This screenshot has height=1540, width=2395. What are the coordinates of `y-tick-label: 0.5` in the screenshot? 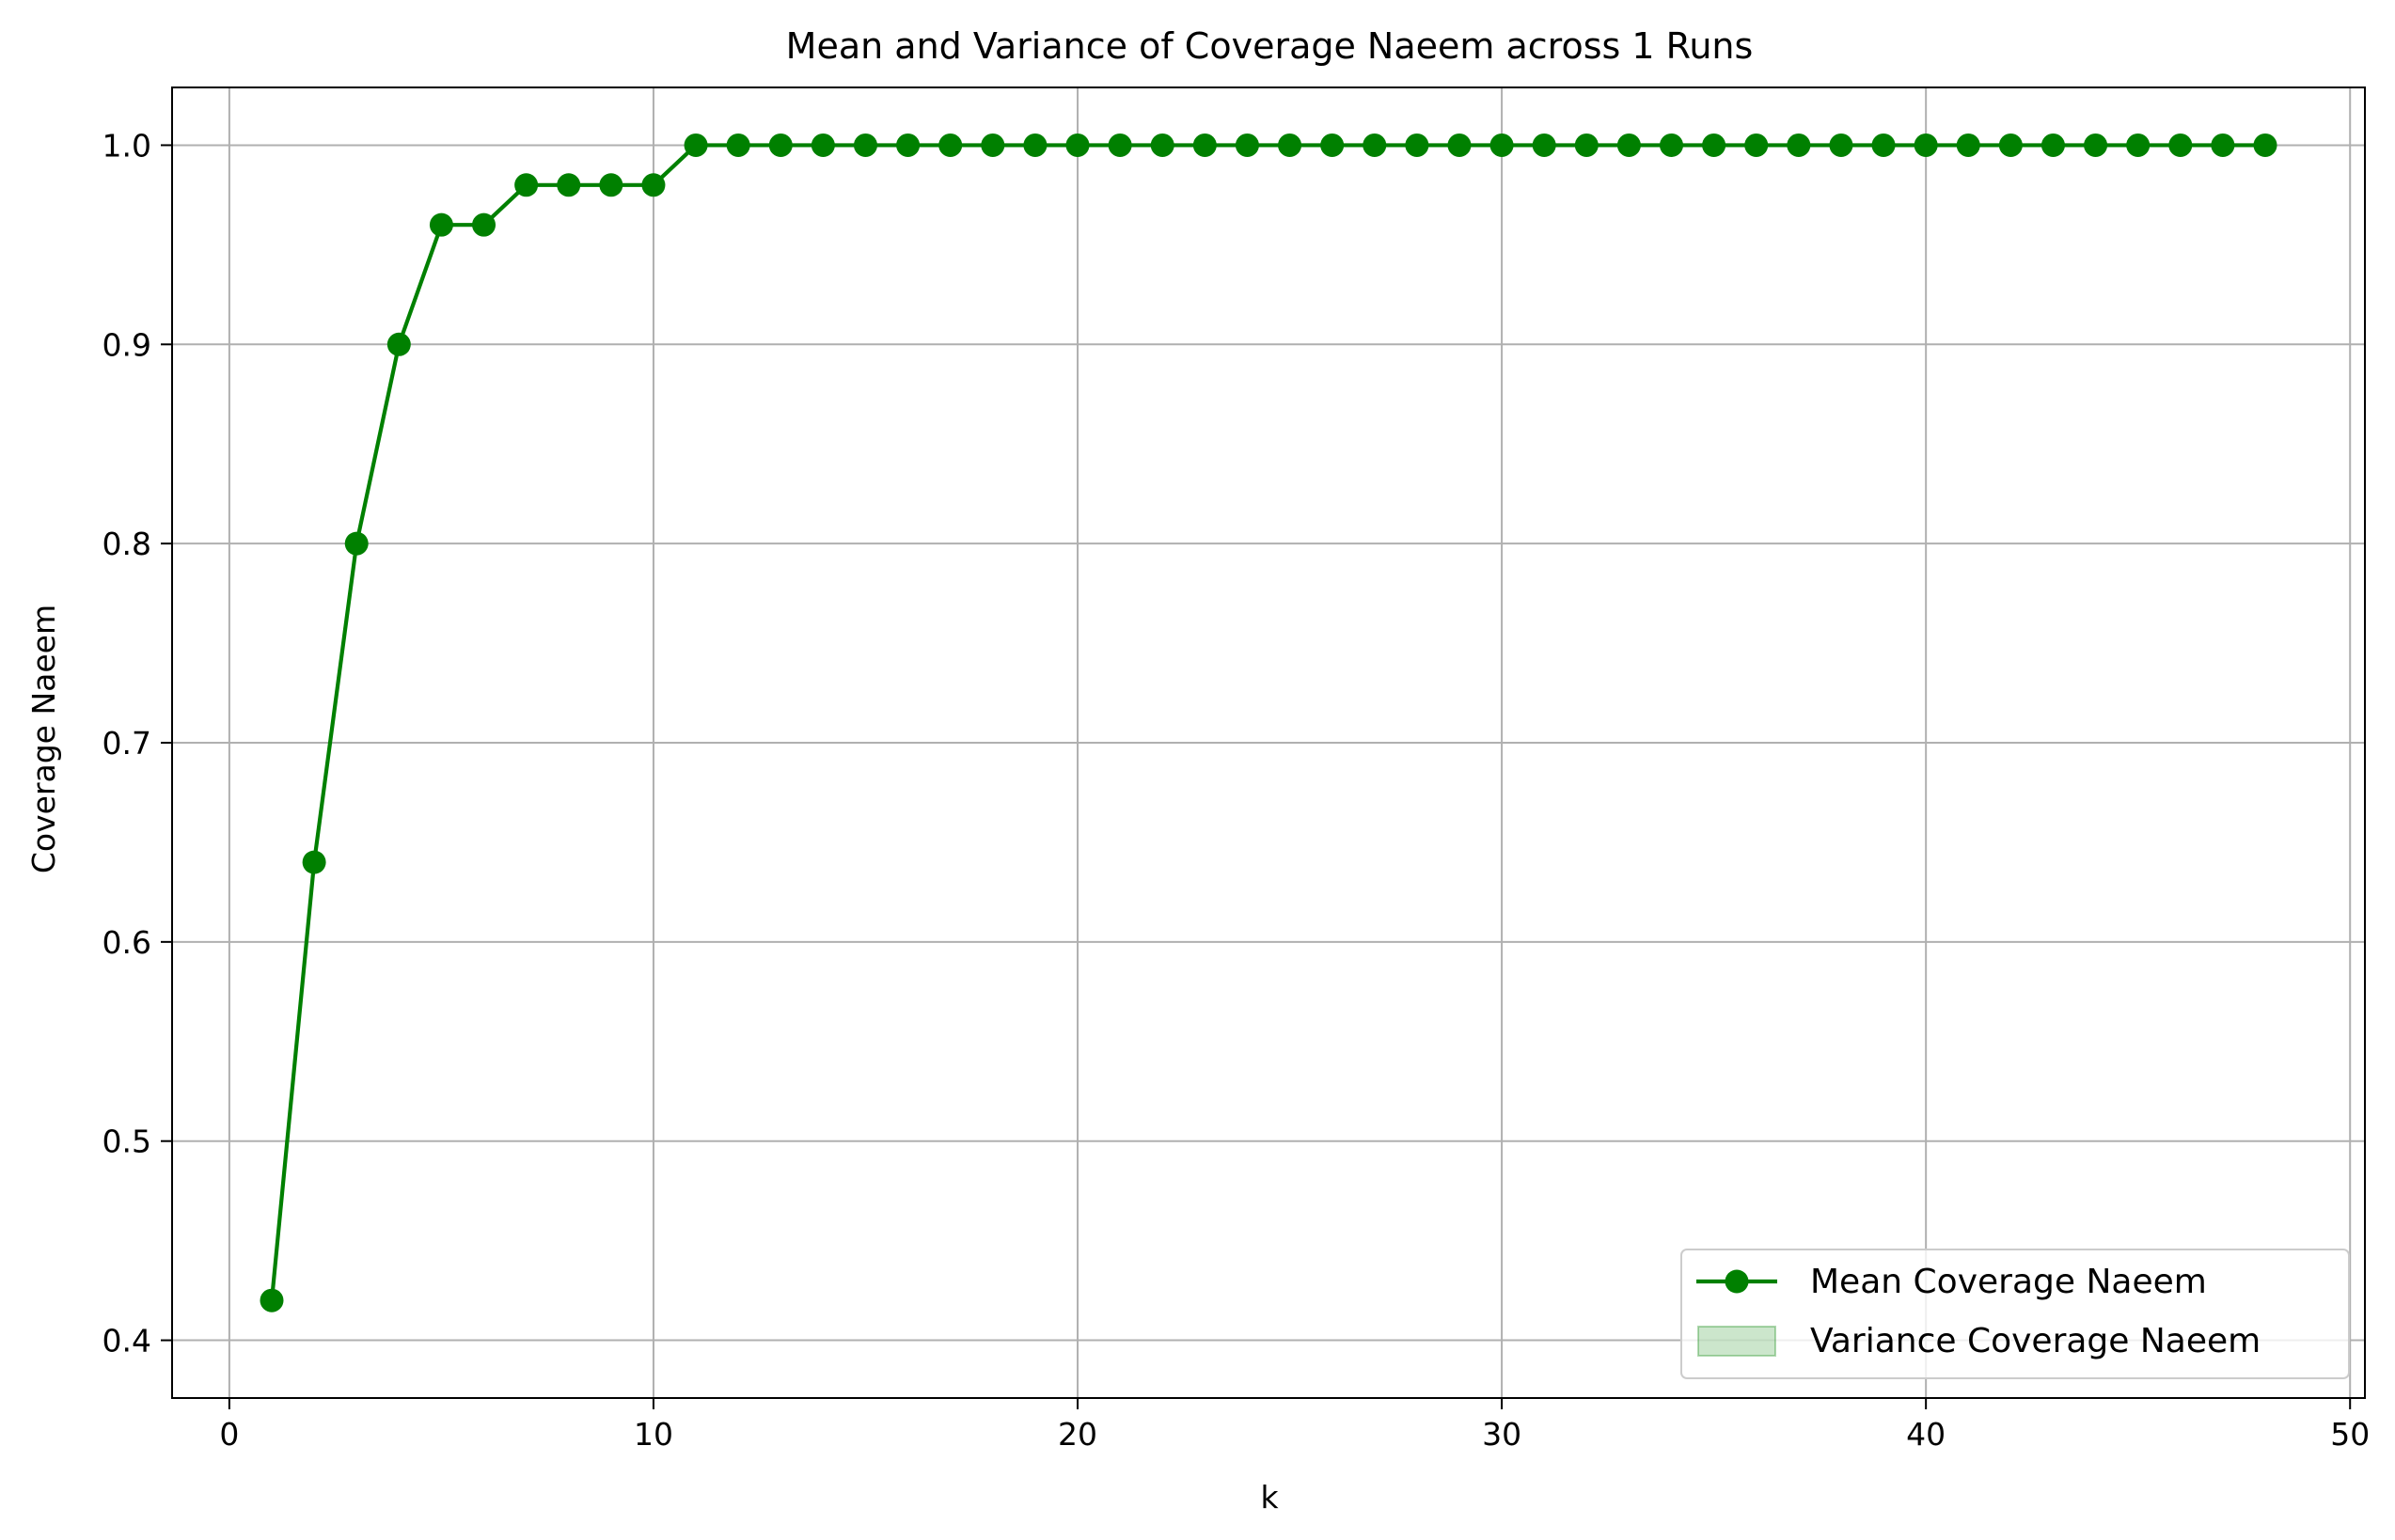 It's located at (126, 1142).